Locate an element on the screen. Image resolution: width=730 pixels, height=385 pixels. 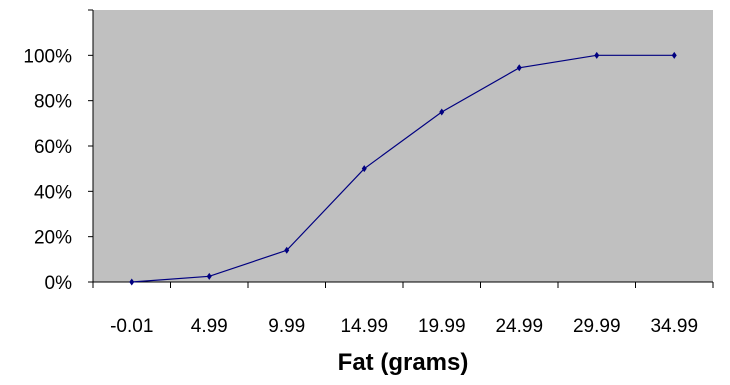
y-tick-label: 80% is located at coordinates (53, 102).